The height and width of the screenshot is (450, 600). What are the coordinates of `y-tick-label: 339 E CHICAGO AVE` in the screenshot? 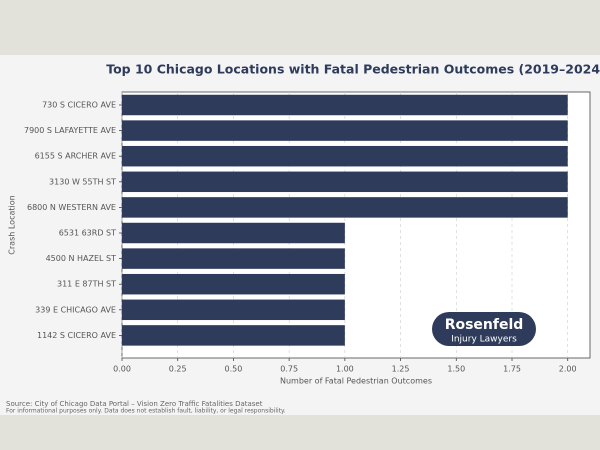 It's located at (75, 309).